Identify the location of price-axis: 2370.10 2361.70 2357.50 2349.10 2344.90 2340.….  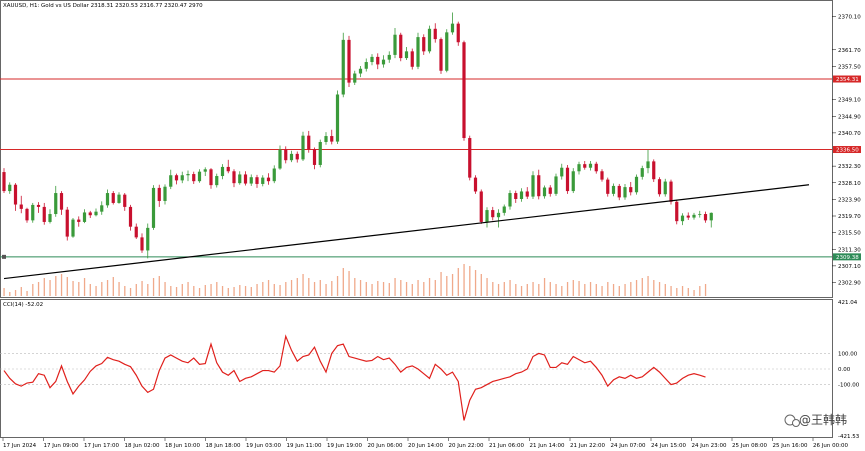
(846, 160).